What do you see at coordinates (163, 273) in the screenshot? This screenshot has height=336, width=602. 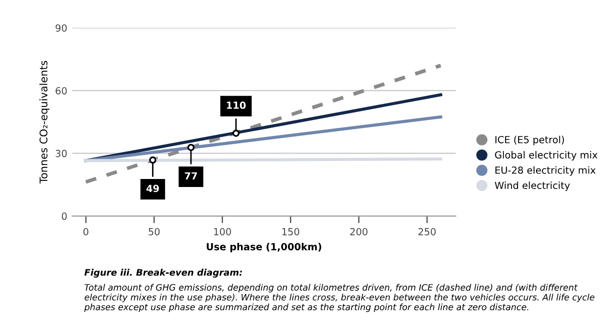 I see `text: Figure iii. Break-even diagram:` at bounding box center [163, 273].